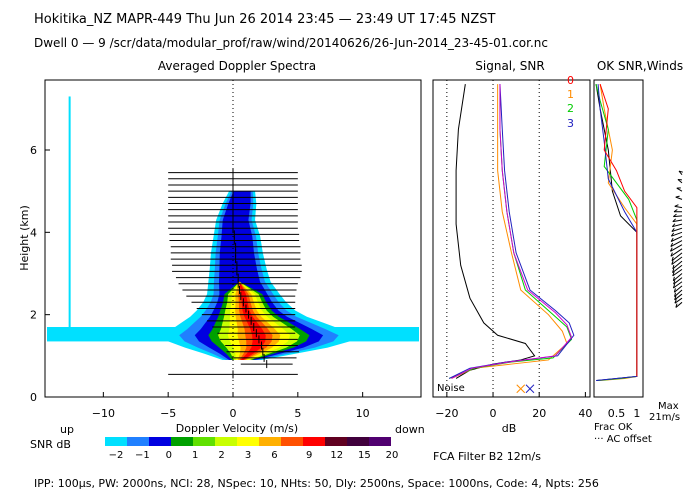 The height and width of the screenshot is (500, 700). I want to click on ok-frame, so click(618, 238).